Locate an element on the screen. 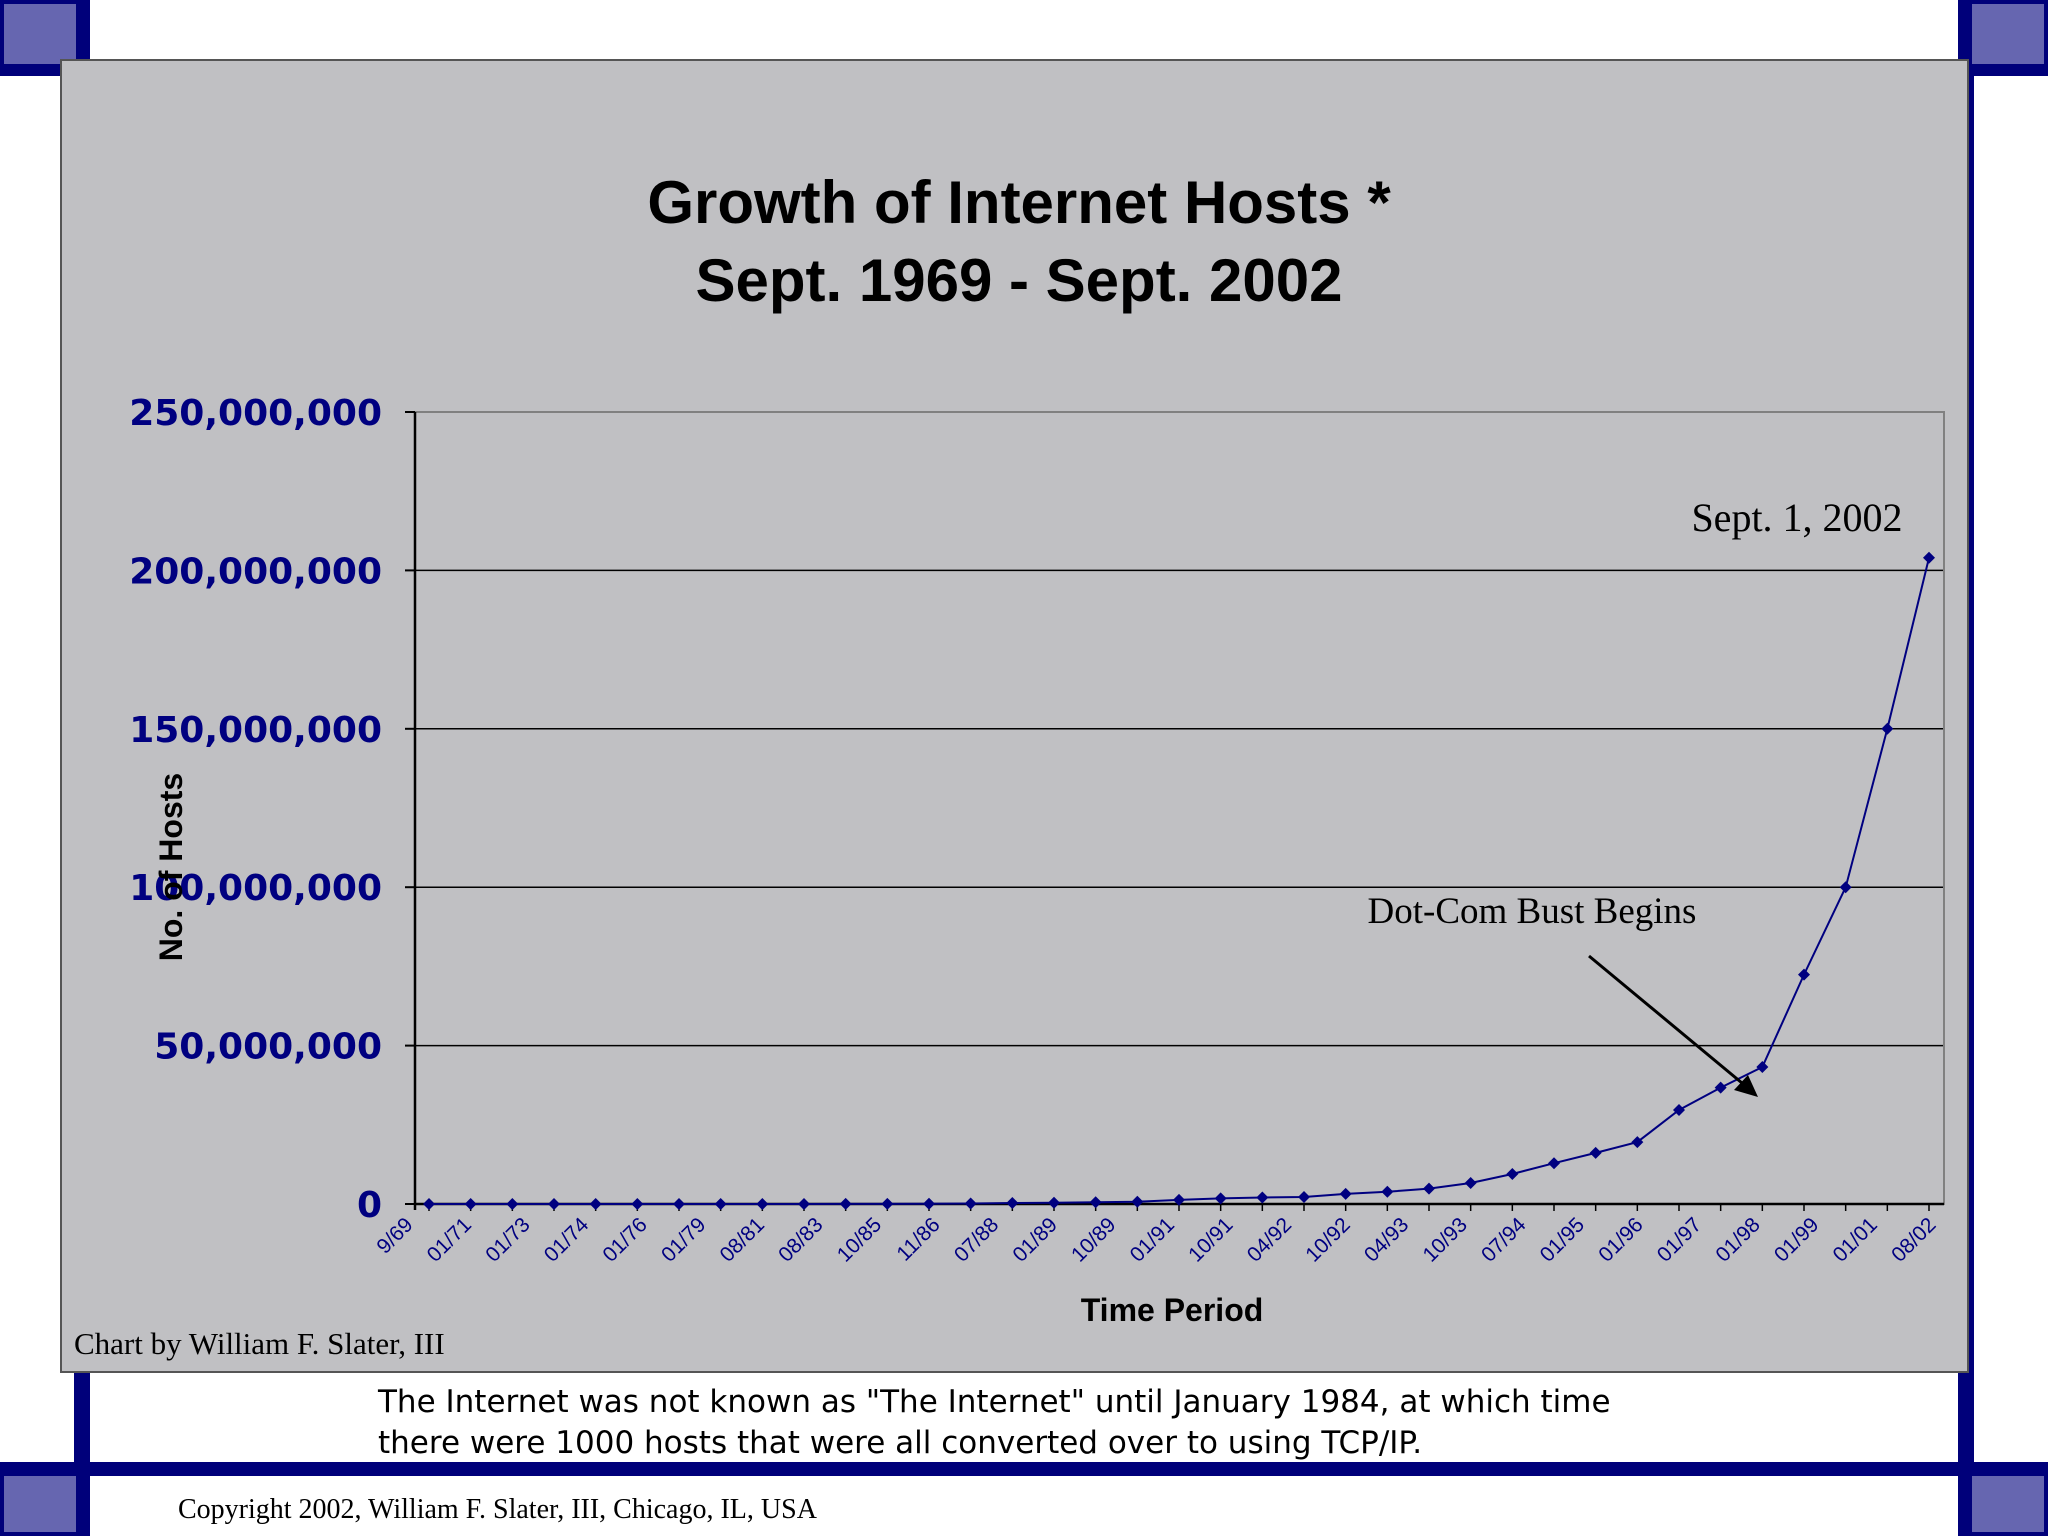  x-tick-label: 01/79 is located at coordinates (683, 1239).